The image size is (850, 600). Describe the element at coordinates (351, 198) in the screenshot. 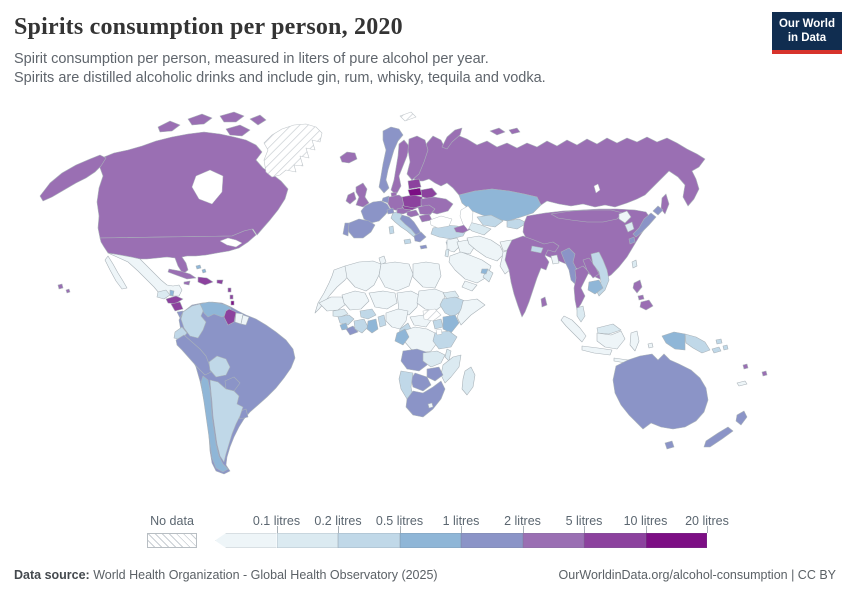

I see `country-ireland` at that location.